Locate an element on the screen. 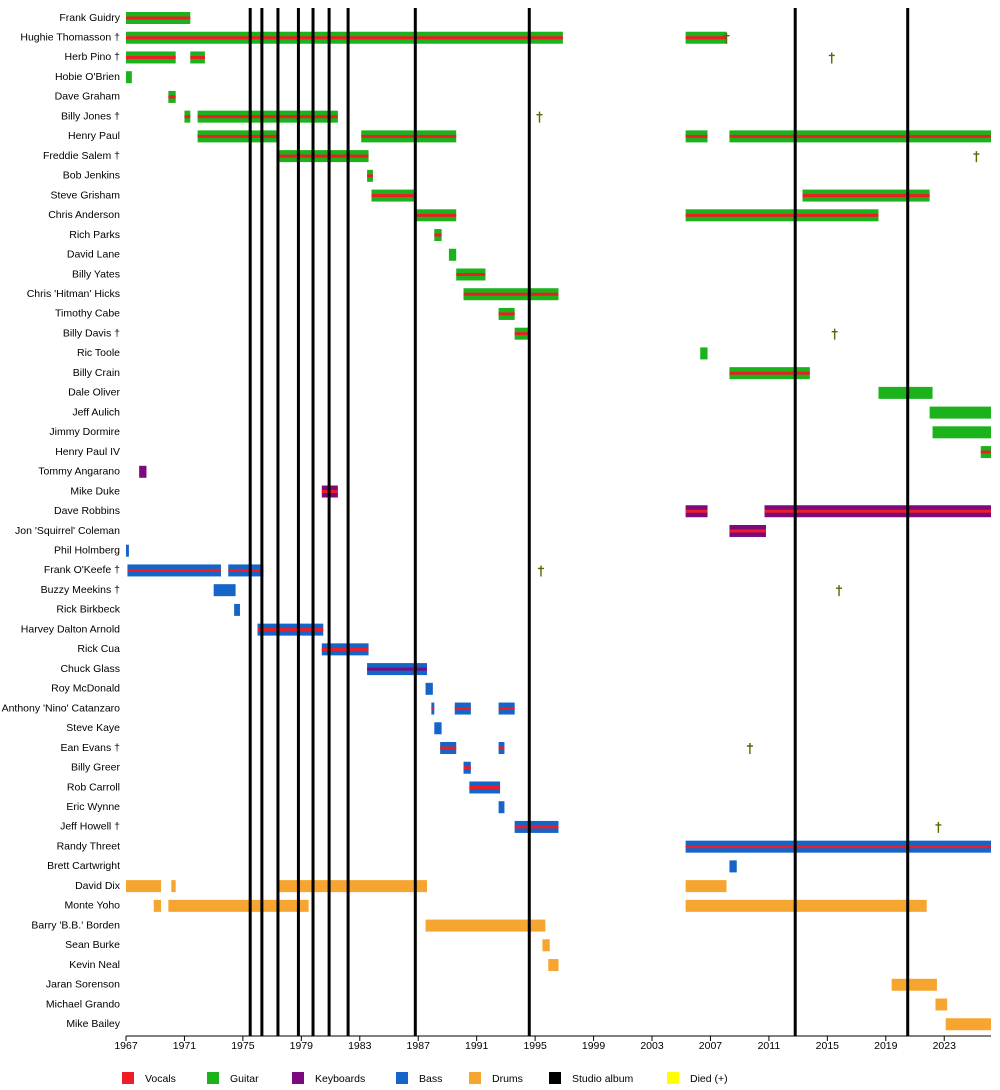 The image size is (1000, 1090). member-label: Tommy Angarano is located at coordinates (79, 472).